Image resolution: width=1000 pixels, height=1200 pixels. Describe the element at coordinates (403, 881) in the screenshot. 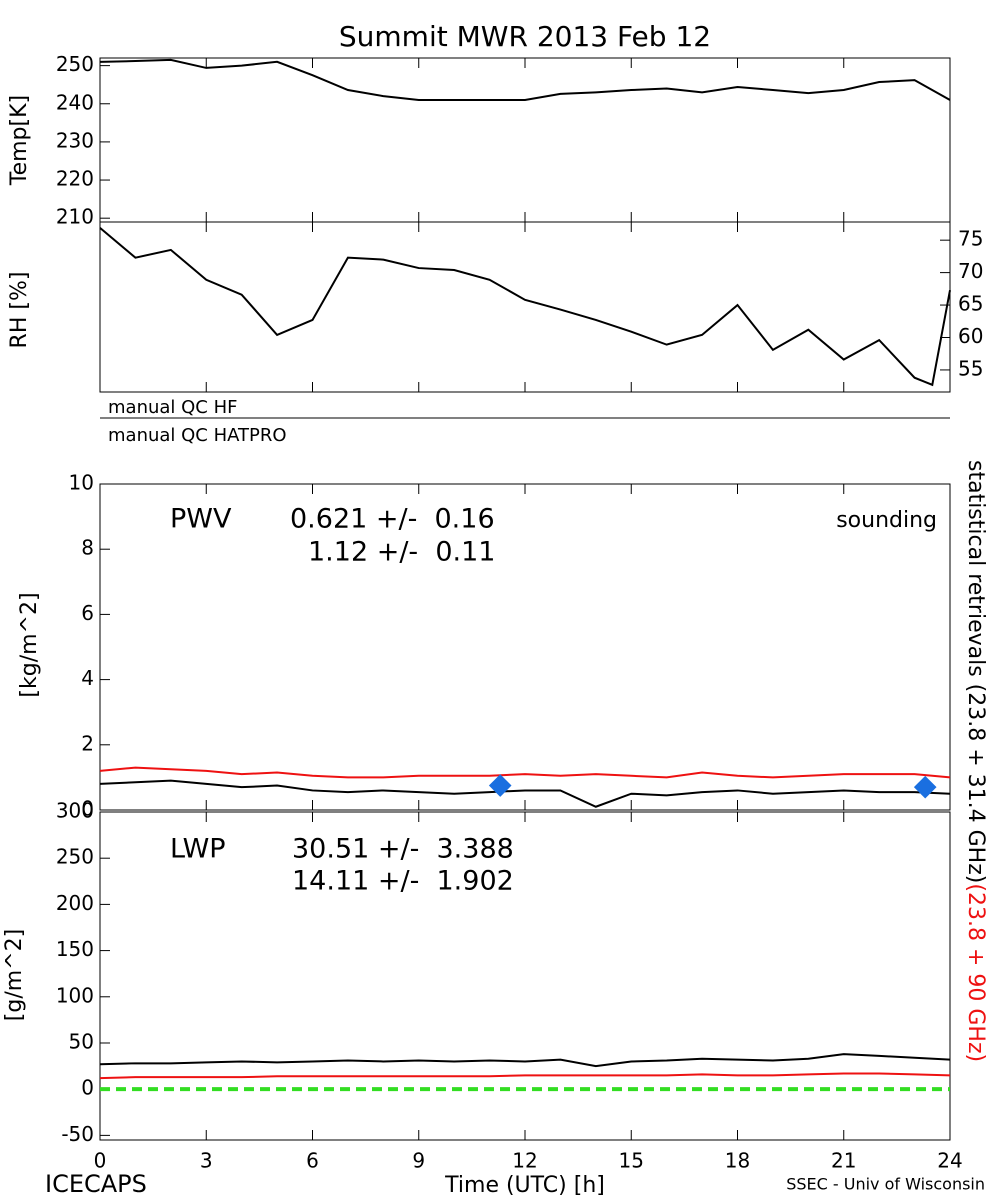

I see `annotation: 14.11 +/- 1.902` at that location.